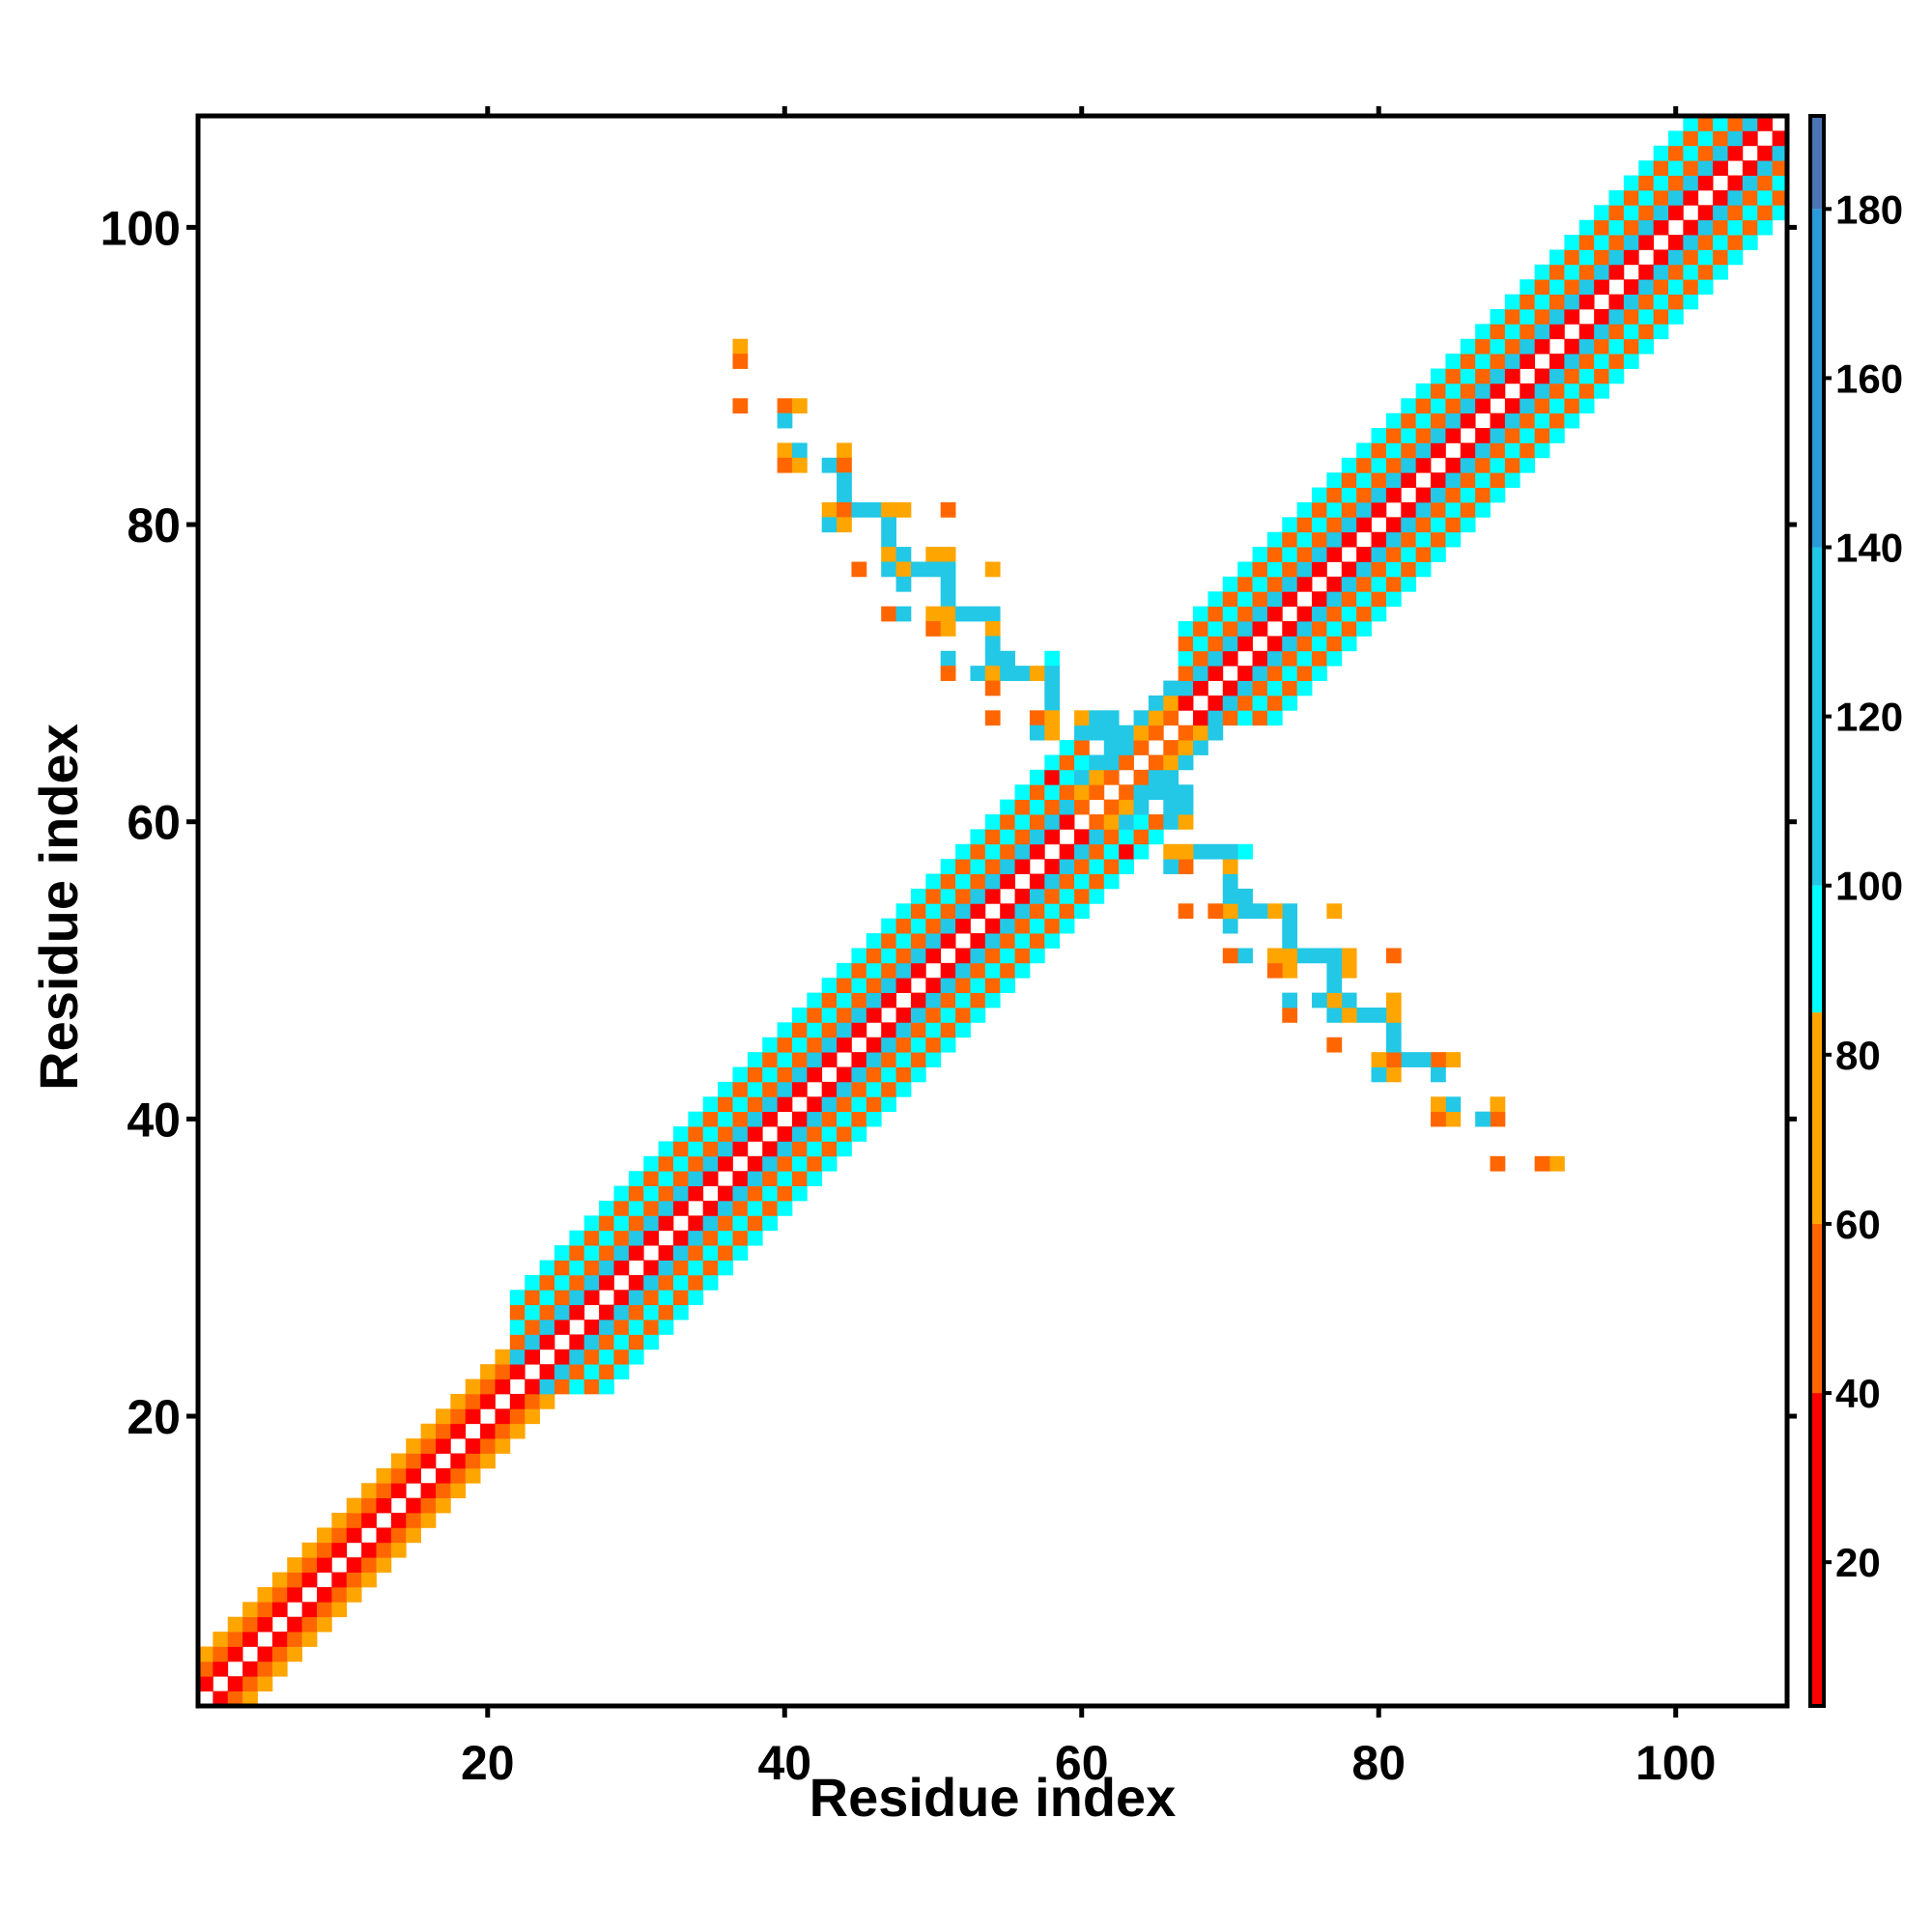  I want to click on y-tick-label: 80, so click(154, 525).